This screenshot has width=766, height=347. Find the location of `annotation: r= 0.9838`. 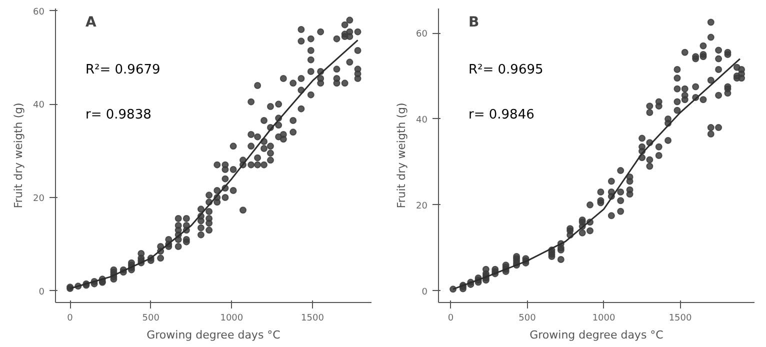

annotation: r= 0.9838 is located at coordinates (119, 115).